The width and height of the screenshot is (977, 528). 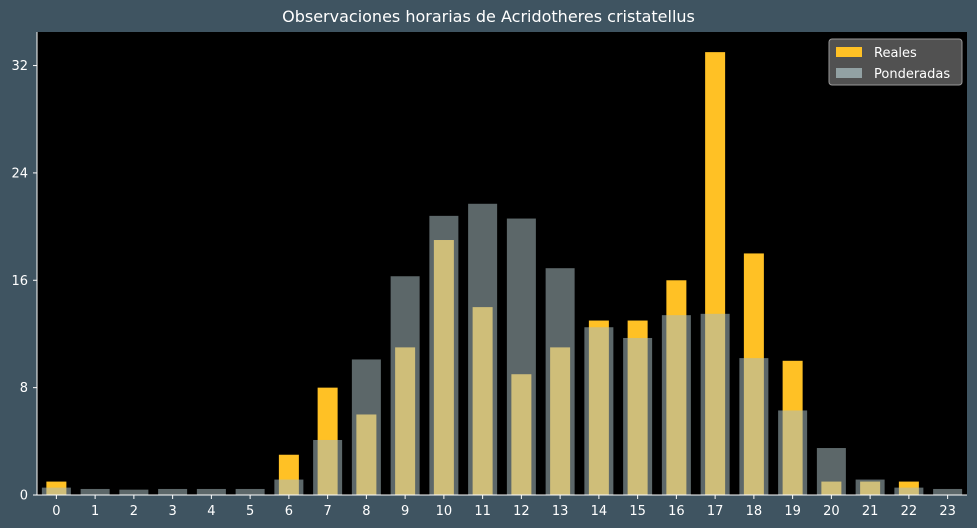 I want to click on legend-box, so click(x=895, y=62).